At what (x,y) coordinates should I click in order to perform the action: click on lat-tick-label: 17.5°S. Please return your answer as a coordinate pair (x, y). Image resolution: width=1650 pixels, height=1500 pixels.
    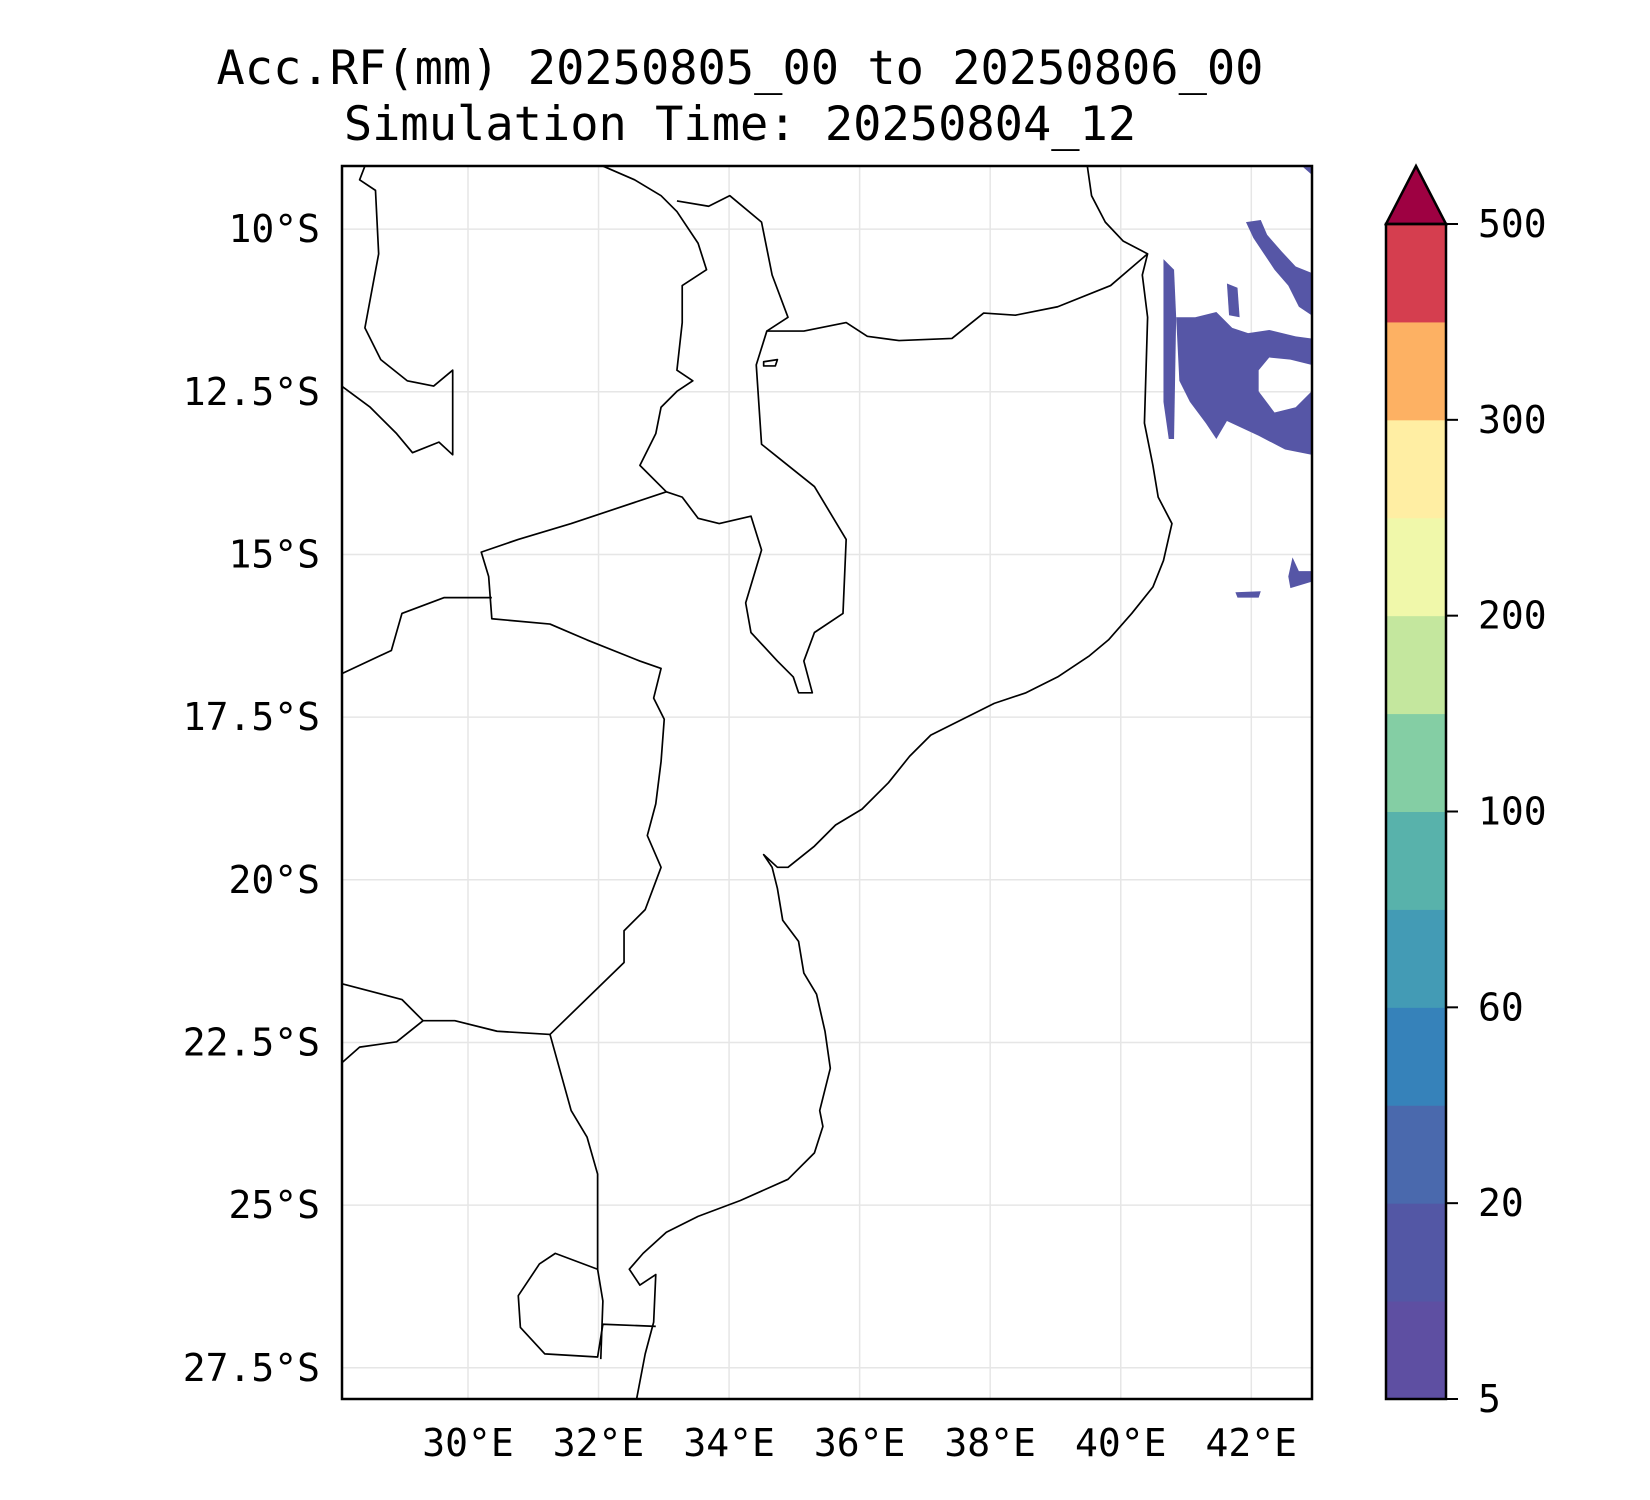
    Looking at the image, I should click on (251, 717).